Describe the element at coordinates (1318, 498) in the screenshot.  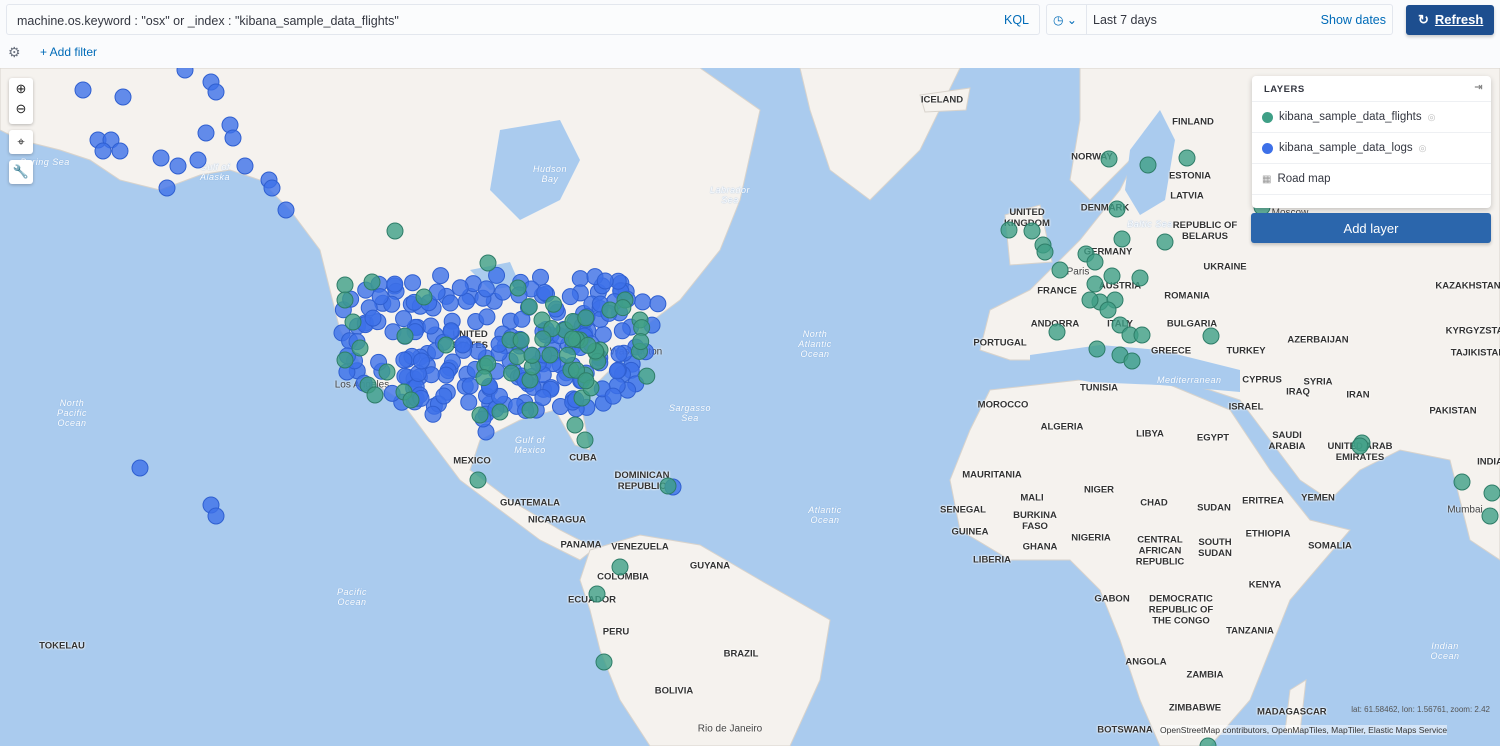
I see `country-label: YEMEN` at that location.